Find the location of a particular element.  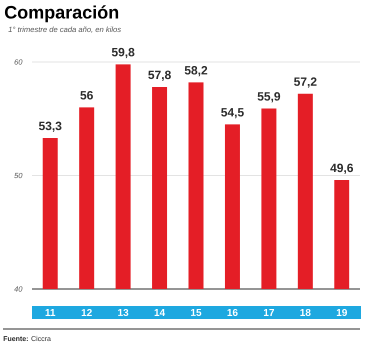

x-tick-label: 19 is located at coordinates (341, 312).